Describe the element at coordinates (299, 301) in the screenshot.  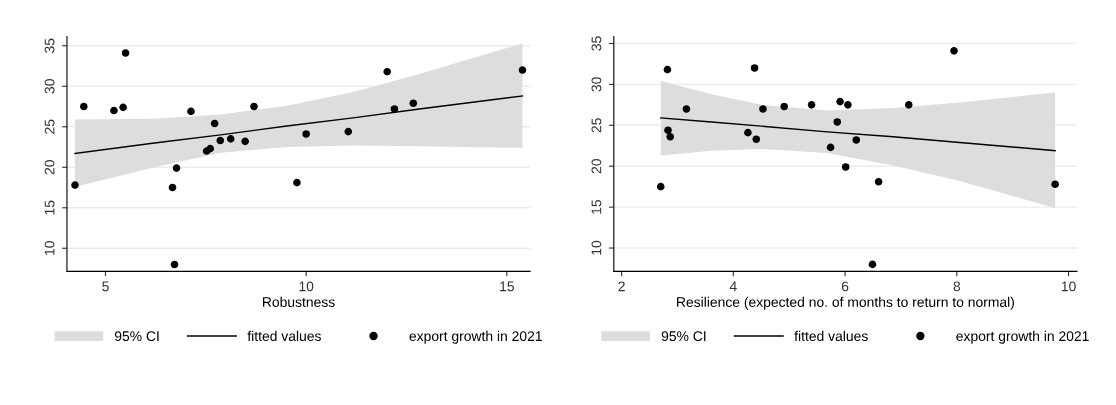
I see `x-axis-title: Robustness` at that location.